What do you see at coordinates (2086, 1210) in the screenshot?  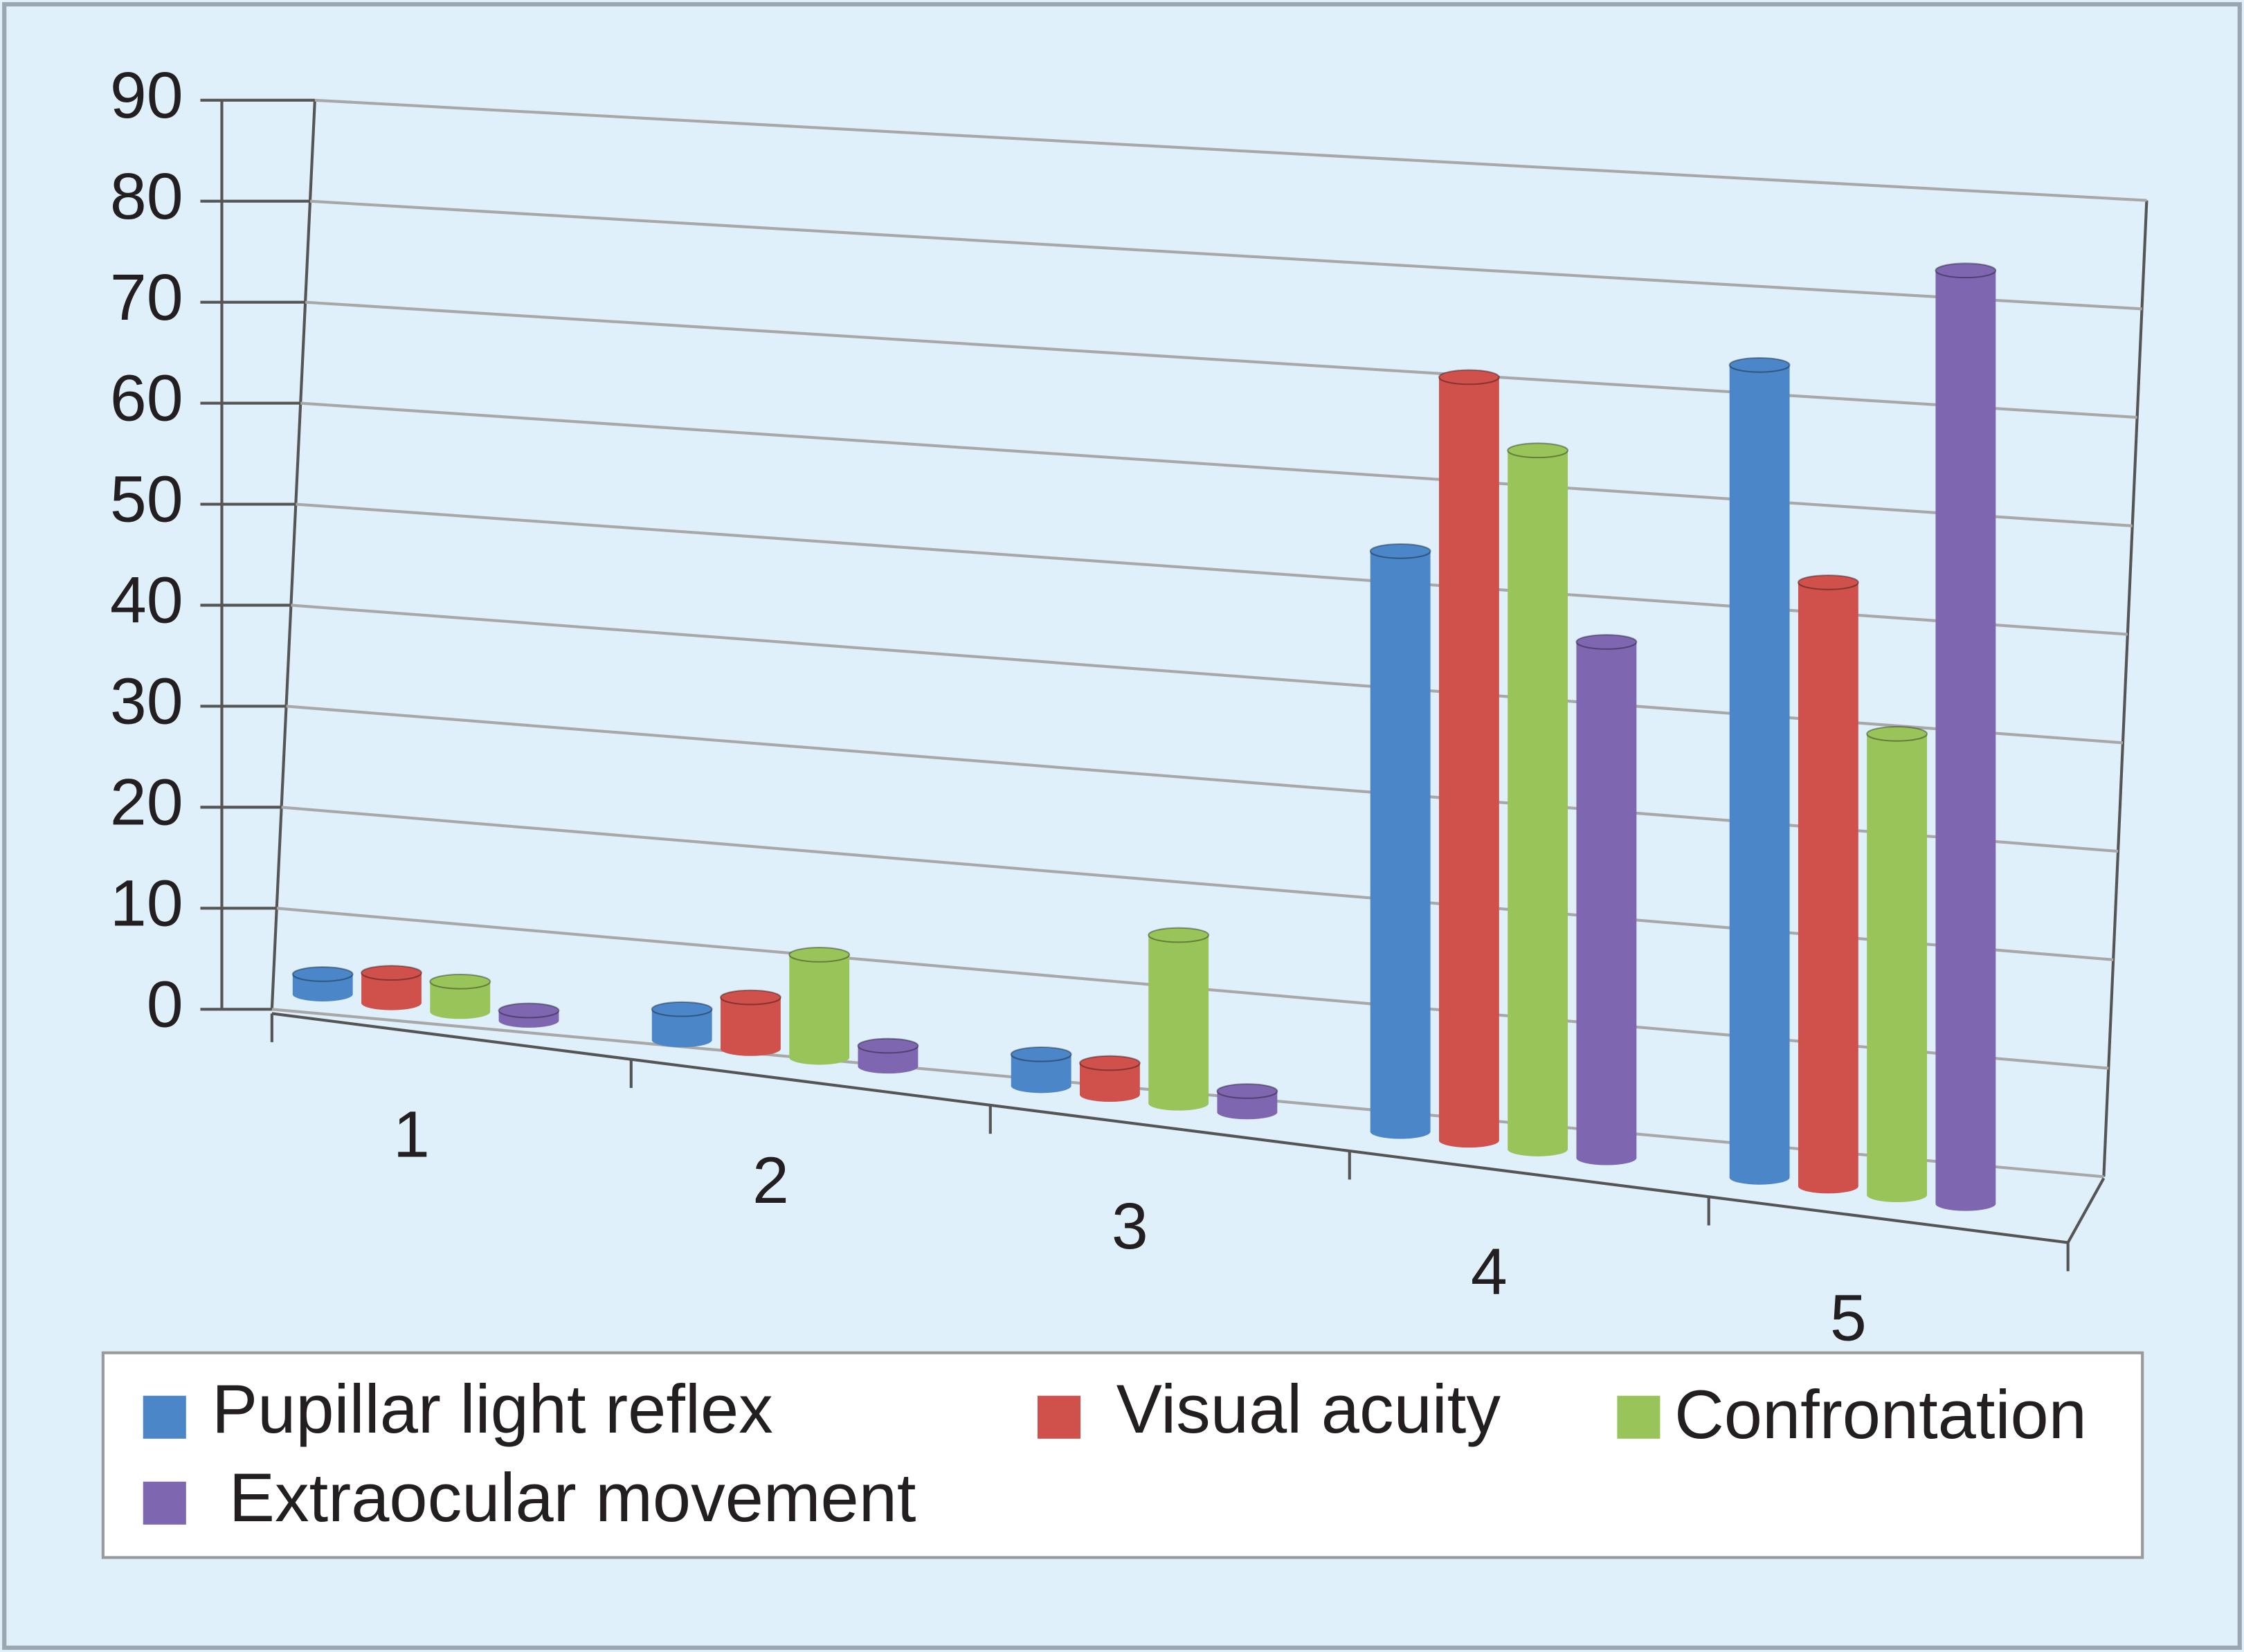 I see `x-axis-right` at bounding box center [2086, 1210].